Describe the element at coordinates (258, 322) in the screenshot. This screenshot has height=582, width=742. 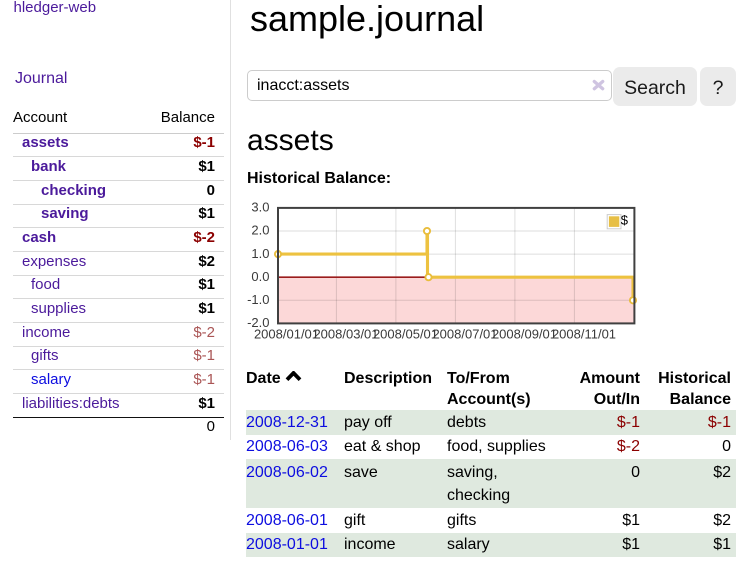
I see `svg-text: -2.0` at that location.